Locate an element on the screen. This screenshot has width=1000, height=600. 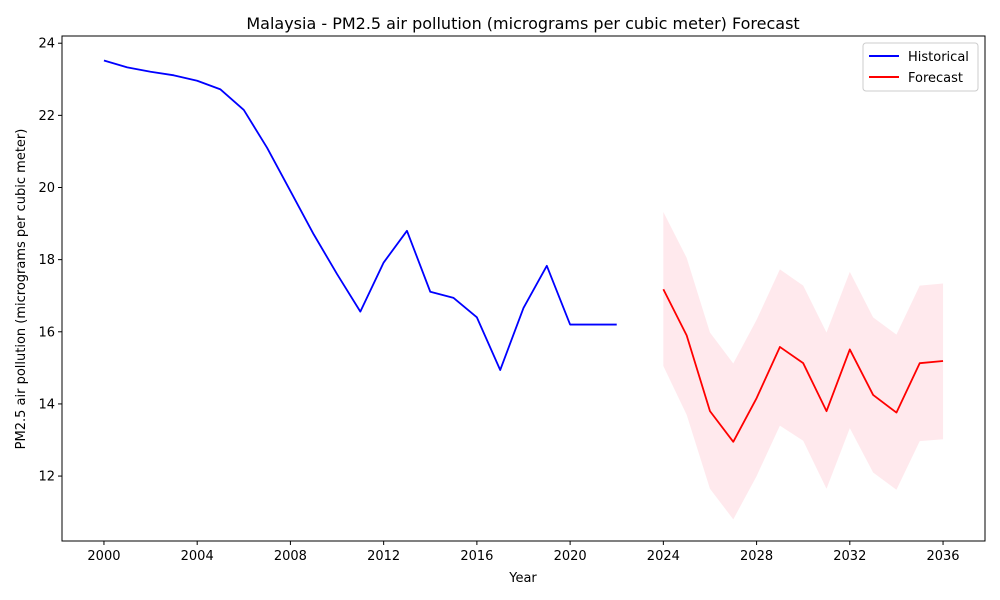
legend-label-historical: Historical is located at coordinates (938, 57).